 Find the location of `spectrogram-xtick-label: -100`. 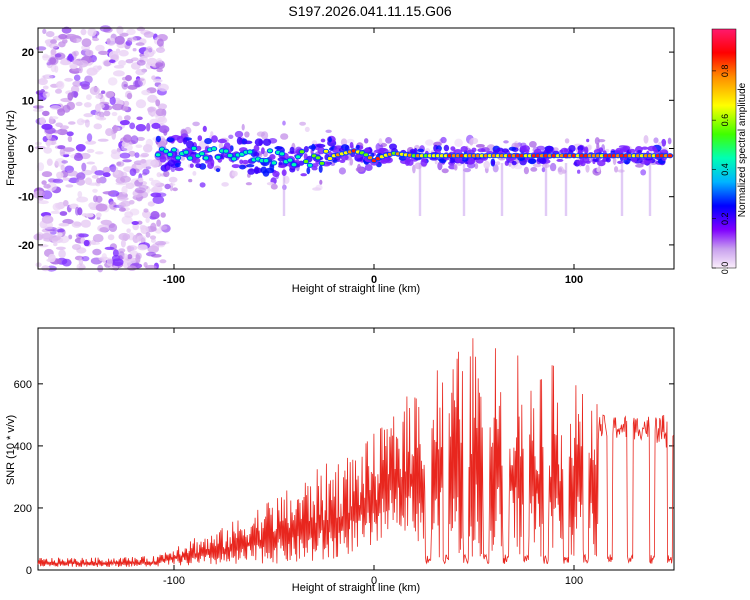

spectrogram-xtick-label: -100 is located at coordinates (174, 280).